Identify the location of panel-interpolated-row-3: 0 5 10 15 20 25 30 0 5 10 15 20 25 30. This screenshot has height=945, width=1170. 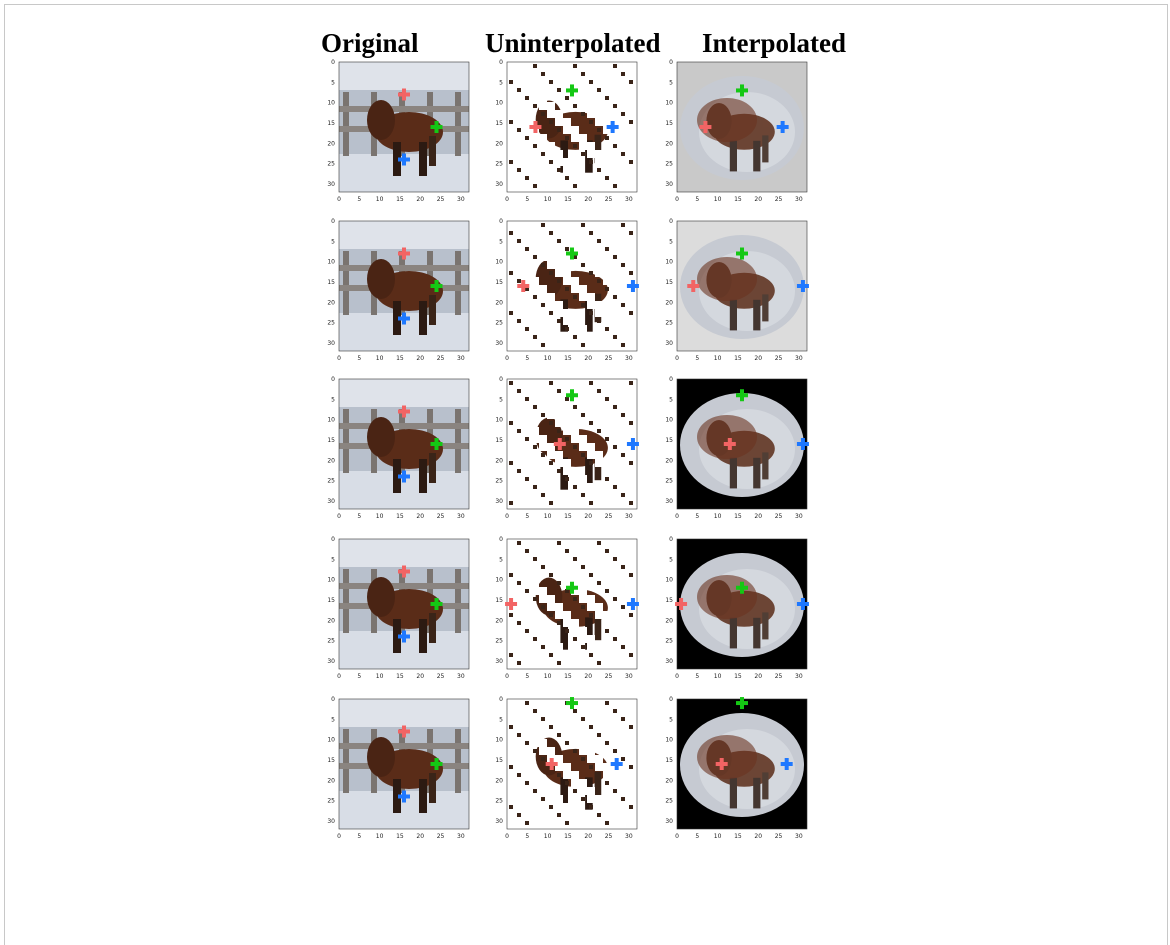
(736, 450).